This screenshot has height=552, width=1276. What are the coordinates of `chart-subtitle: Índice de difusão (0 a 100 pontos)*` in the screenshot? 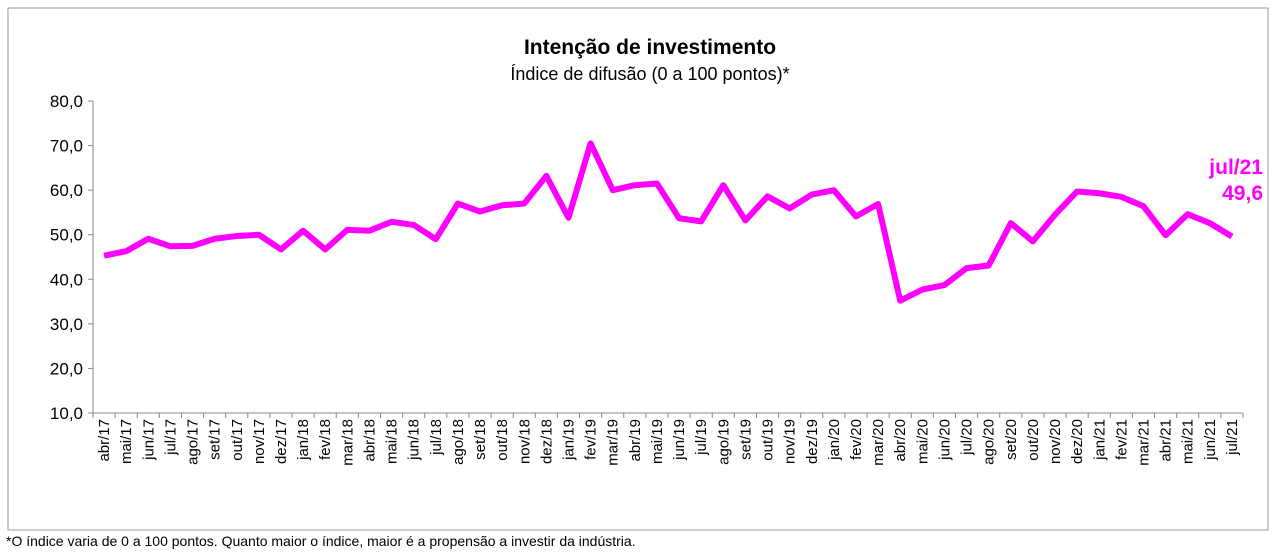 It's located at (649, 74).